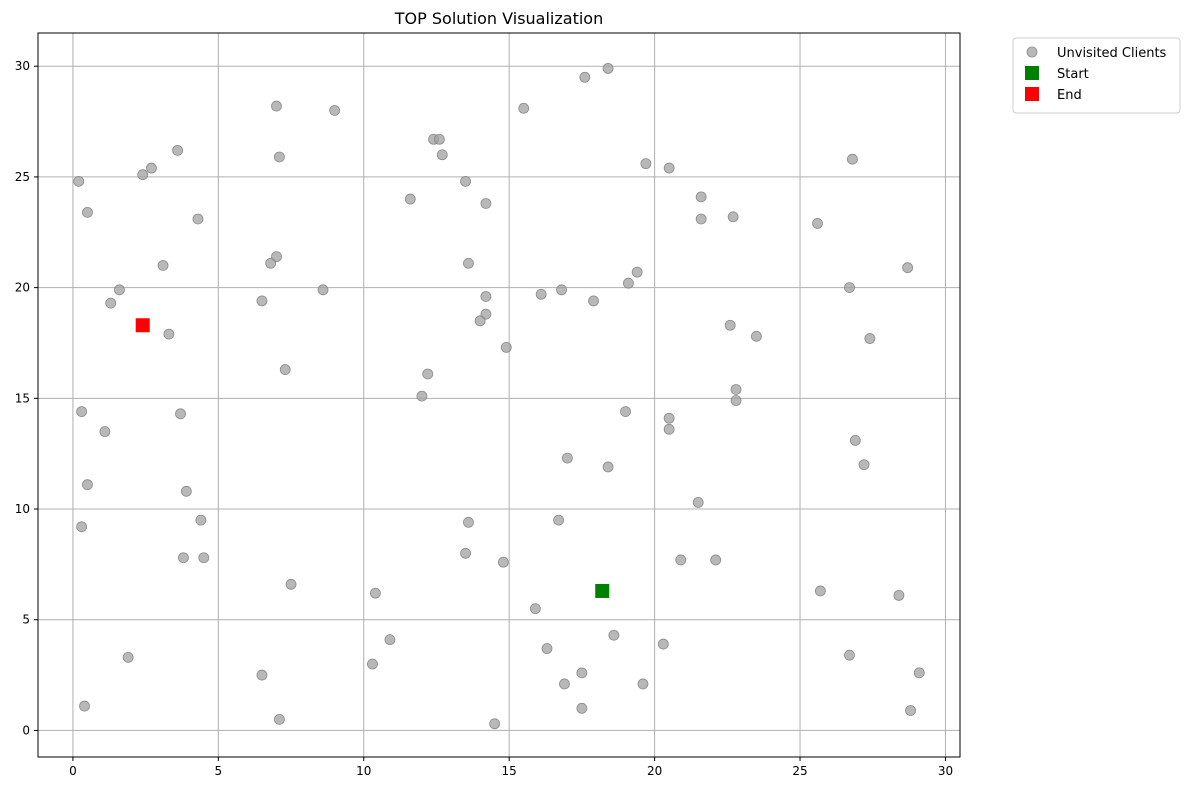  Describe the element at coordinates (602, 590) in the screenshot. I see `start-point` at that location.